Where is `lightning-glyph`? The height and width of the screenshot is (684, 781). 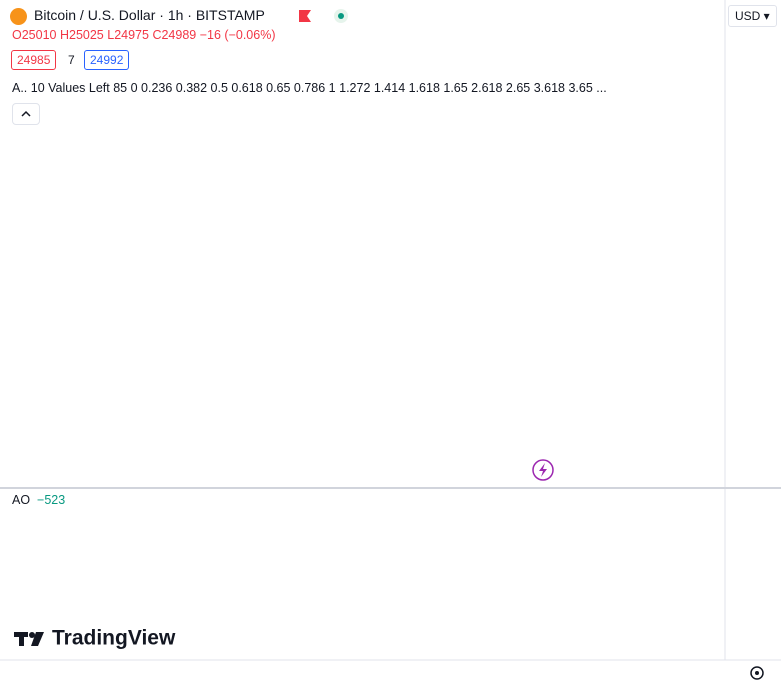 lightning-glyph is located at coordinates (543, 470).